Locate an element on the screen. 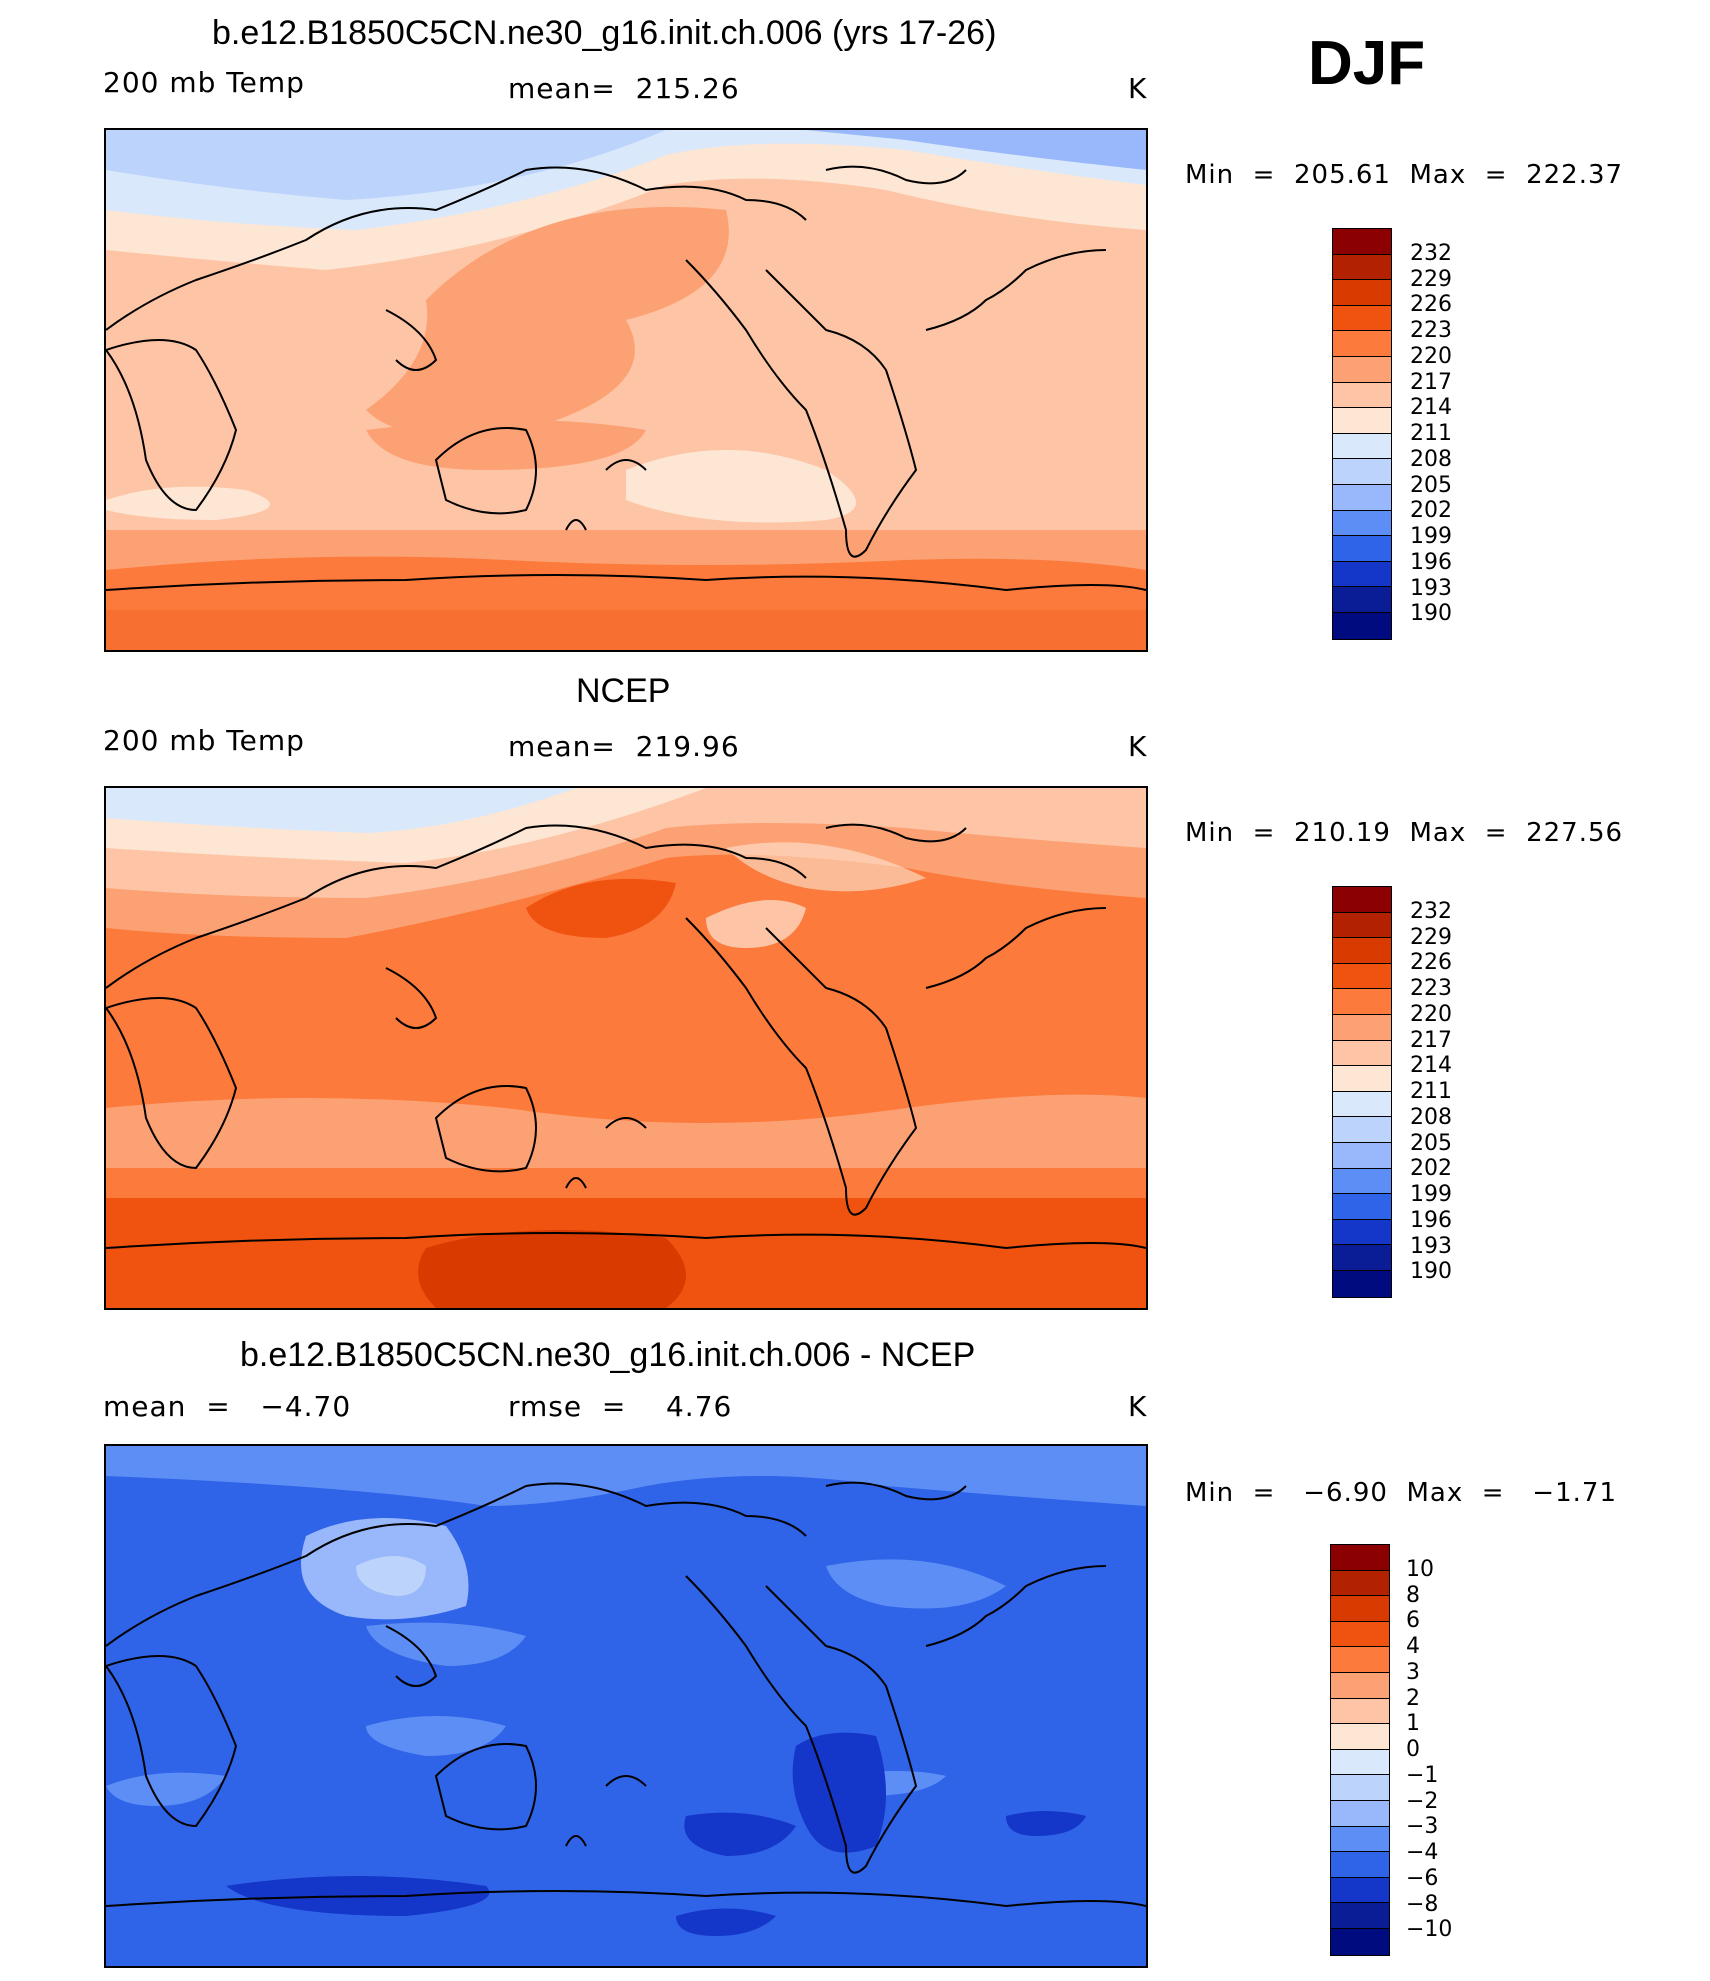 This screenshot has width=1710, height=1981. panel3-units-label: K is located at coordinates (1138, 1406).